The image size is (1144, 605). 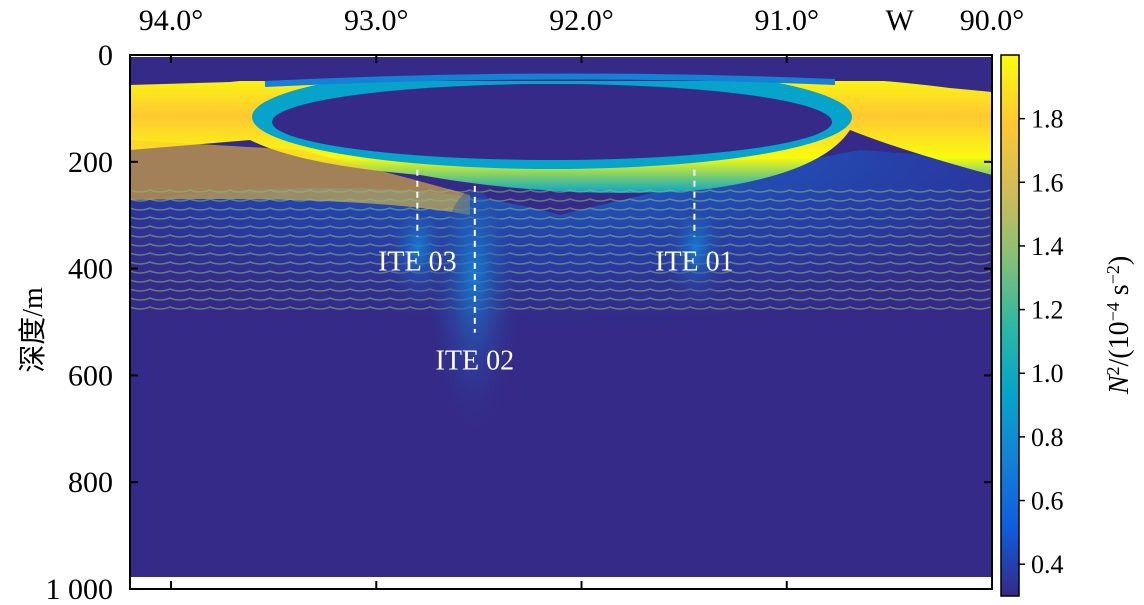 I want to click on x-tick-label: 93.0°, so click(x=376, y=20).